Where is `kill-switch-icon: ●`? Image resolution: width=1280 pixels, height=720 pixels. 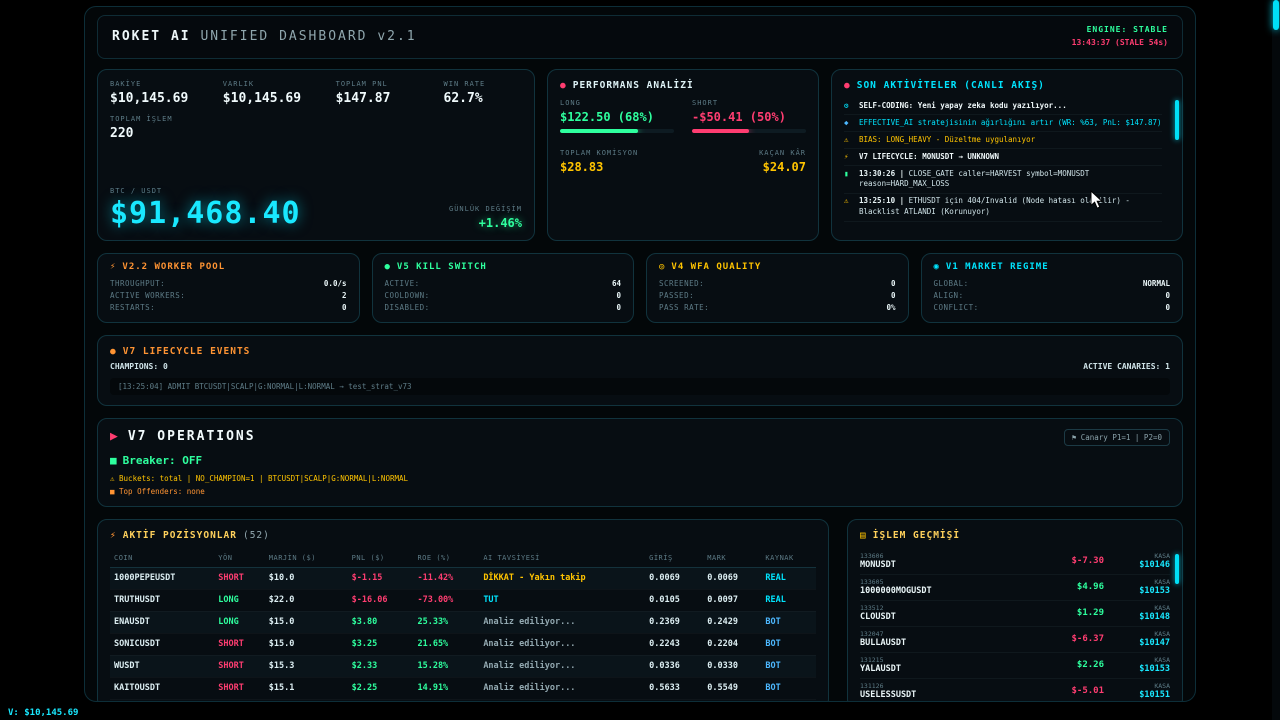 kill-switch-icon: ● is located at coordinates (387, 266).